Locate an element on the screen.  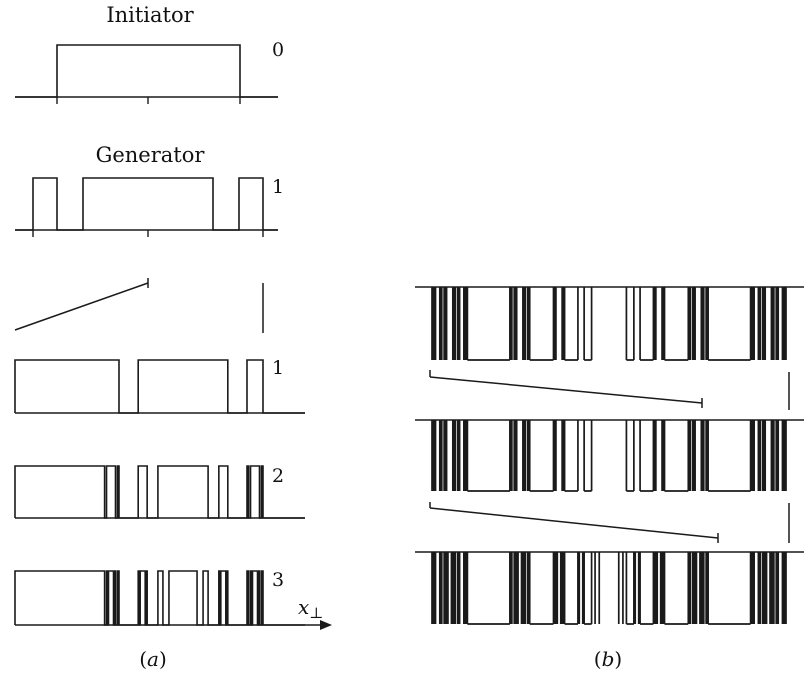
zoom-connector-a is located at coordinates (139, 305).